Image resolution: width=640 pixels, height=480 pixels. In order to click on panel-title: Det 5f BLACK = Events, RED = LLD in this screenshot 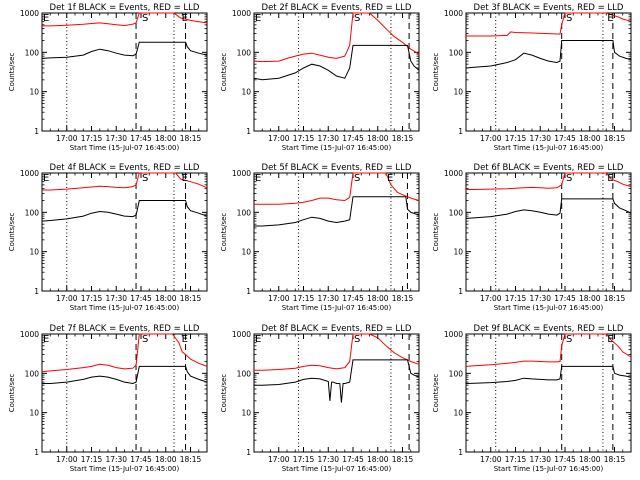, I will do `click(337, 168)`.